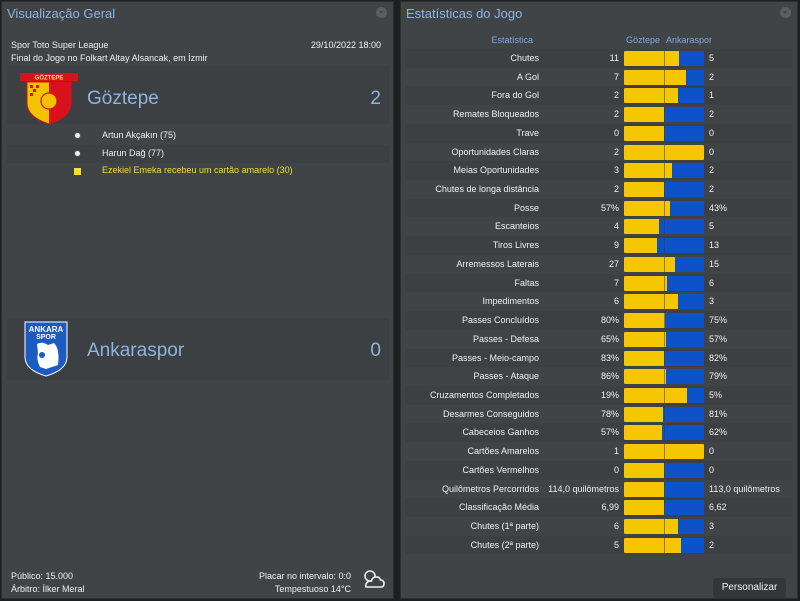 The height and width of the screenshot is (601, 800). Describe the element at coordinates (616, 301) in the screenshot. I see `home-value: 6` at that location.